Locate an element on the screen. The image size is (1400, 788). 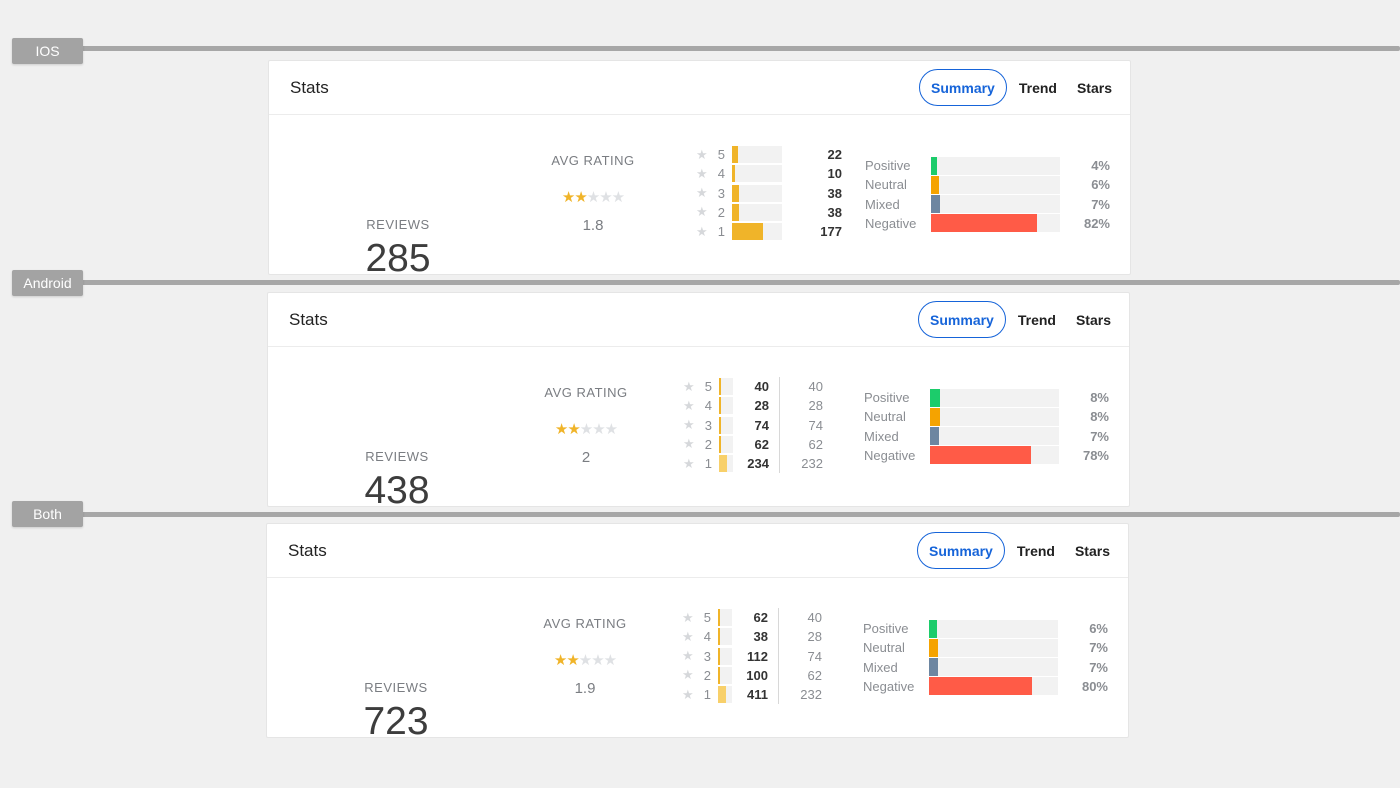
avg-rating-block: AVG RATING ★★★★★ 1.9 is located at coordinates (585, 656).